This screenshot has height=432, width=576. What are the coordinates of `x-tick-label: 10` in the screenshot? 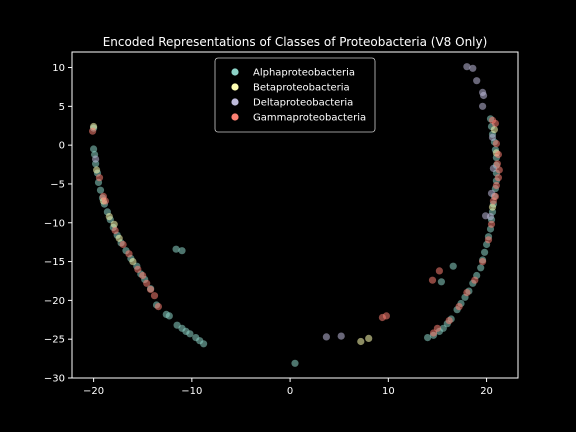 It's located at (388, 391).